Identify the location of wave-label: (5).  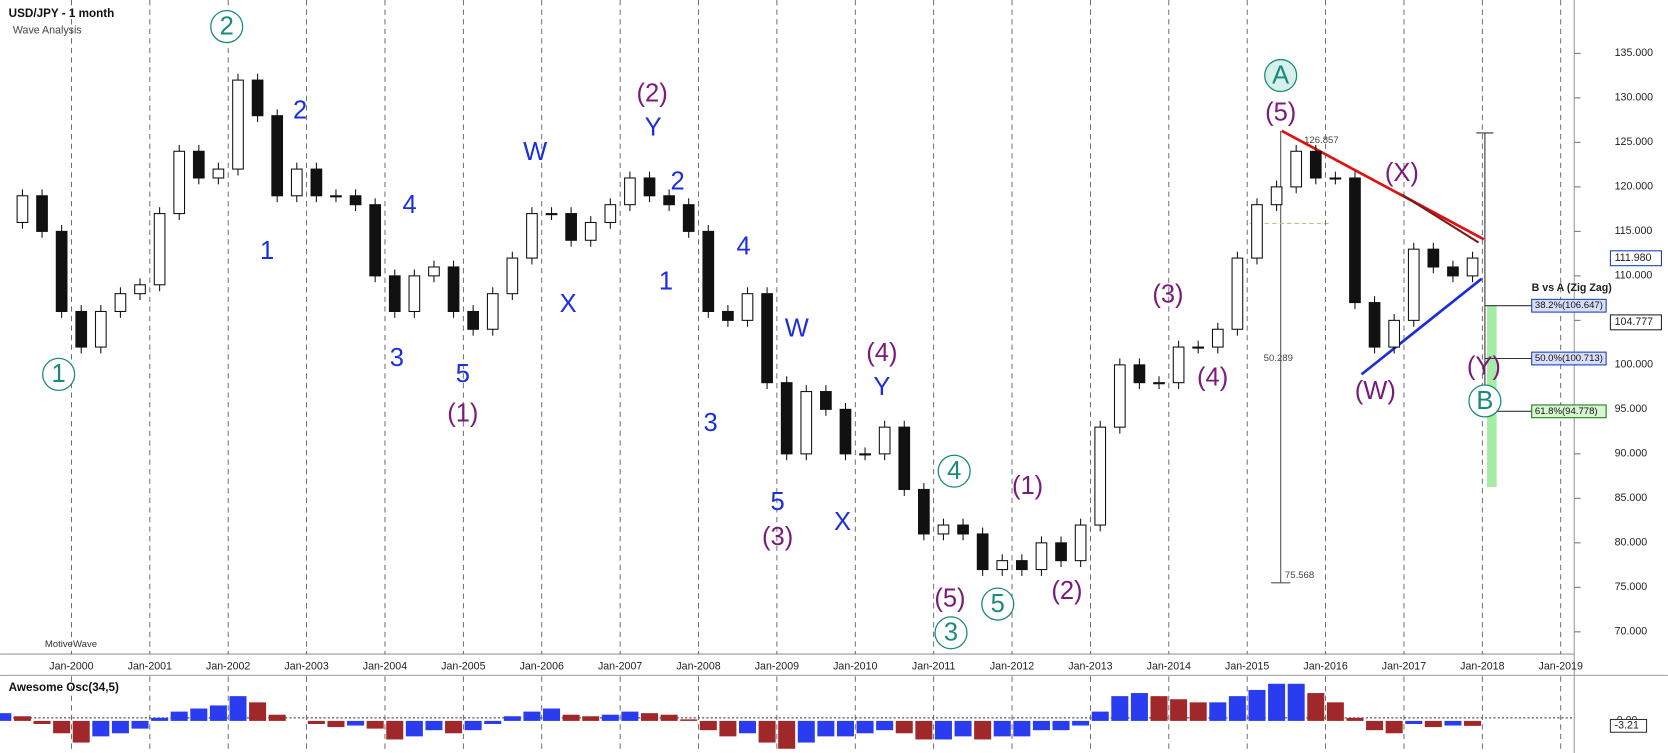
(1280, 113).